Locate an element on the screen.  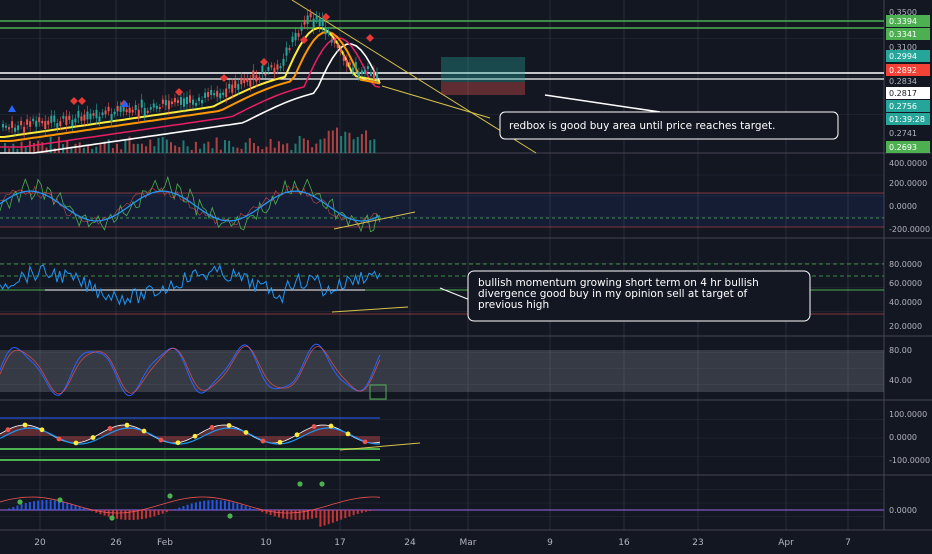
price-scale-label: 0.2834 is located at coordinates (903, 81).